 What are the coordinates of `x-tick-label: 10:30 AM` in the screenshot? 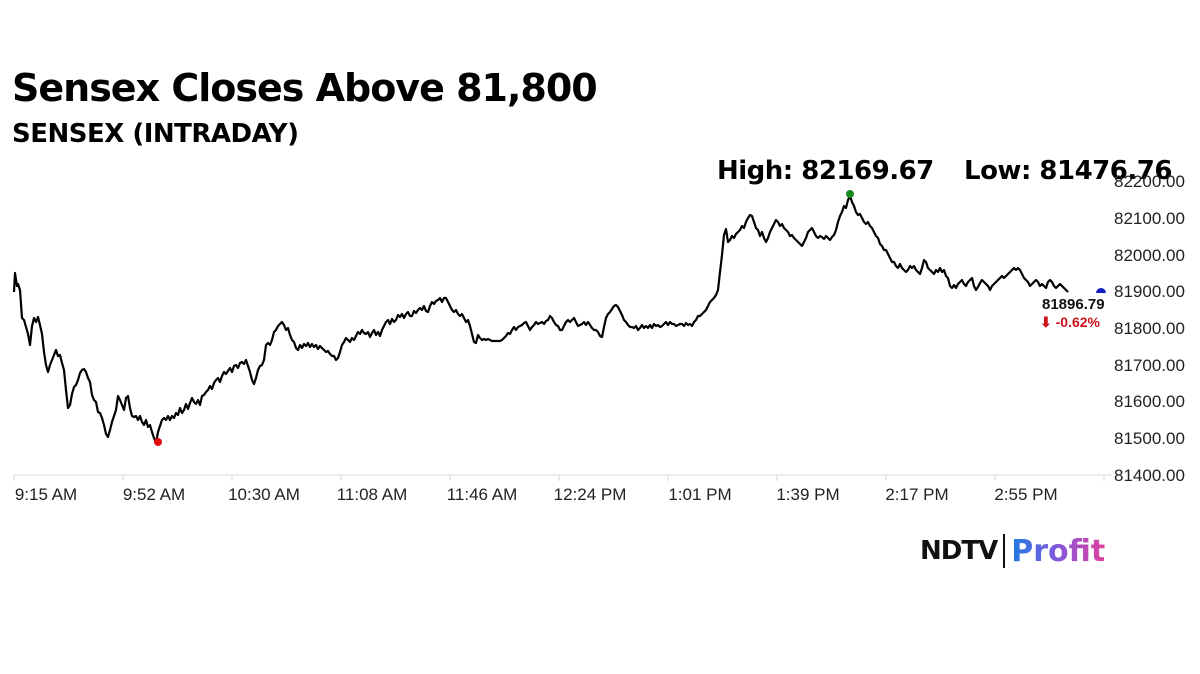 It's located at (264, 494).